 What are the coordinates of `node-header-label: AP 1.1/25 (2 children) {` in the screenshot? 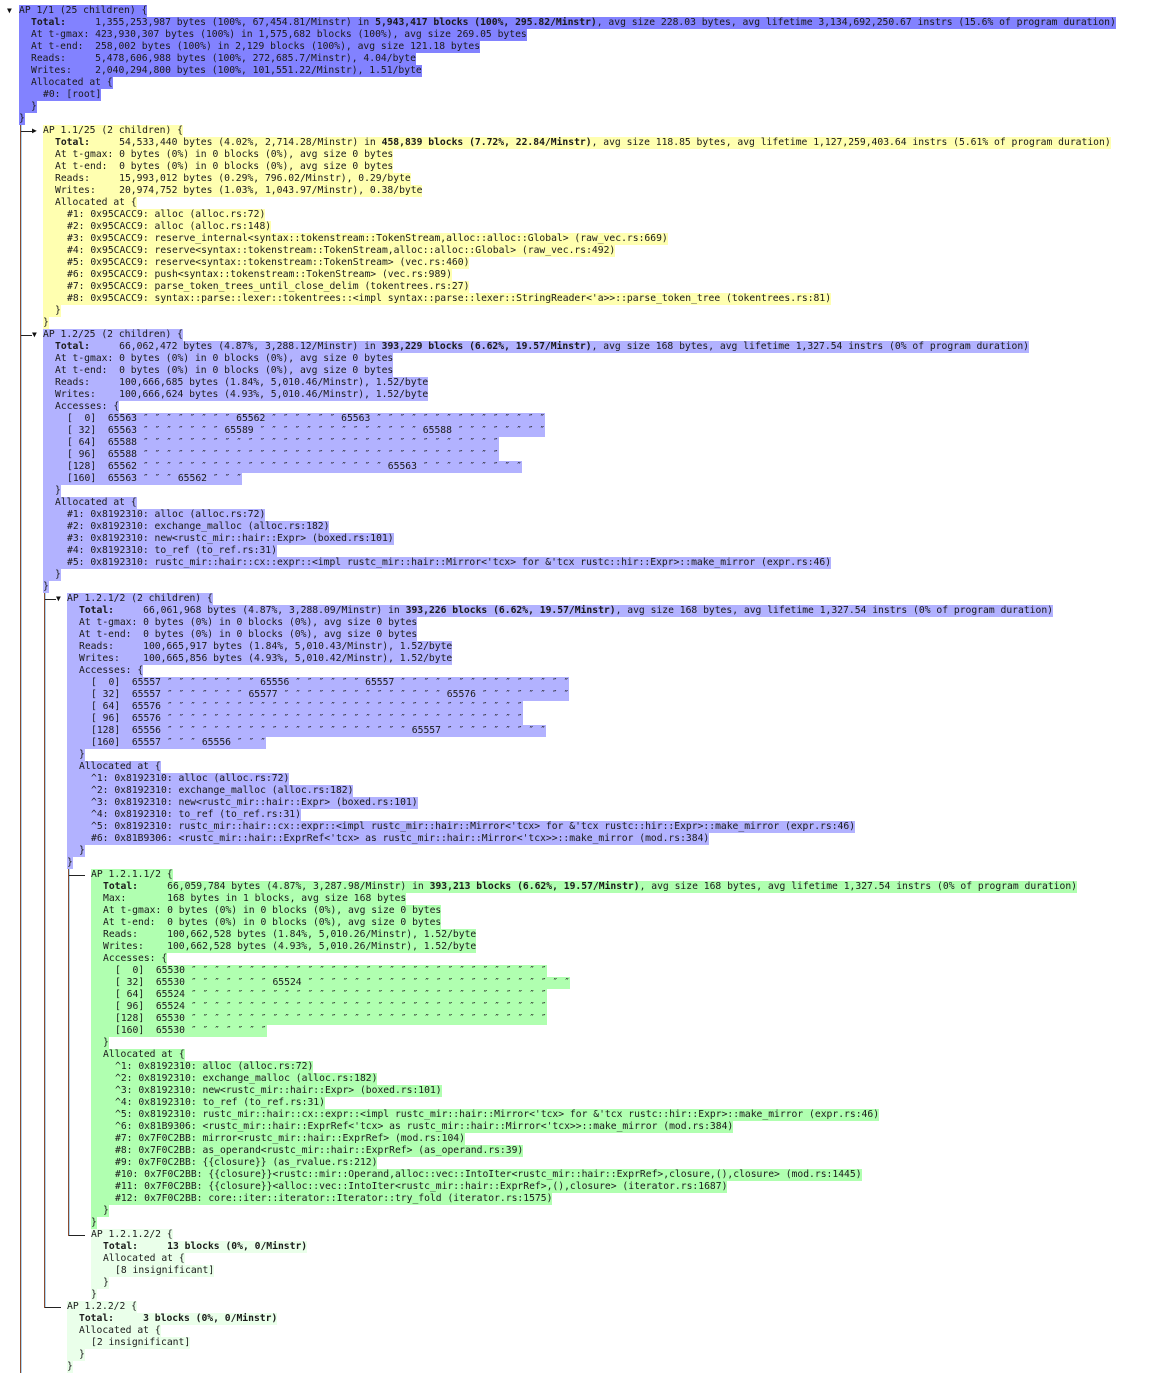 It's located at (113, 130).